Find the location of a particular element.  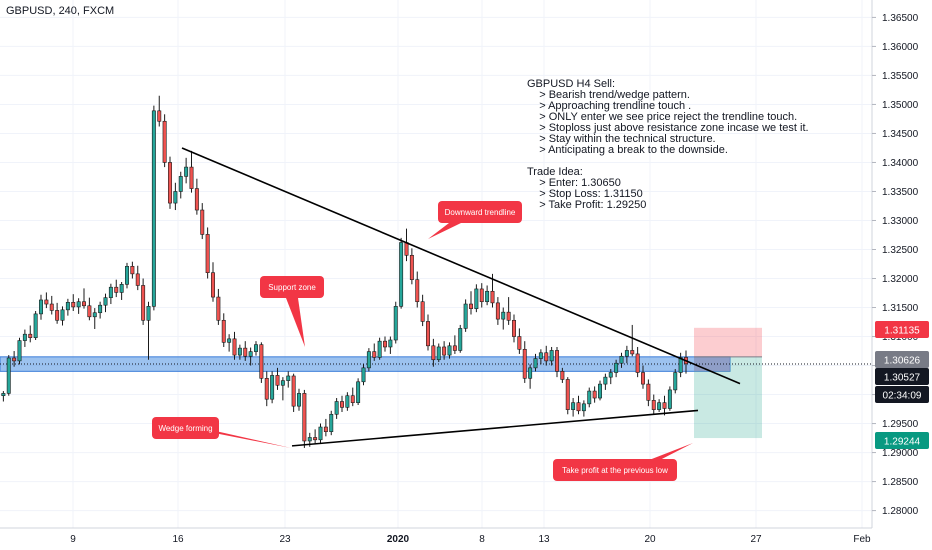

callout-4: Take profit at the previous low is located at coordinates (623, 462).